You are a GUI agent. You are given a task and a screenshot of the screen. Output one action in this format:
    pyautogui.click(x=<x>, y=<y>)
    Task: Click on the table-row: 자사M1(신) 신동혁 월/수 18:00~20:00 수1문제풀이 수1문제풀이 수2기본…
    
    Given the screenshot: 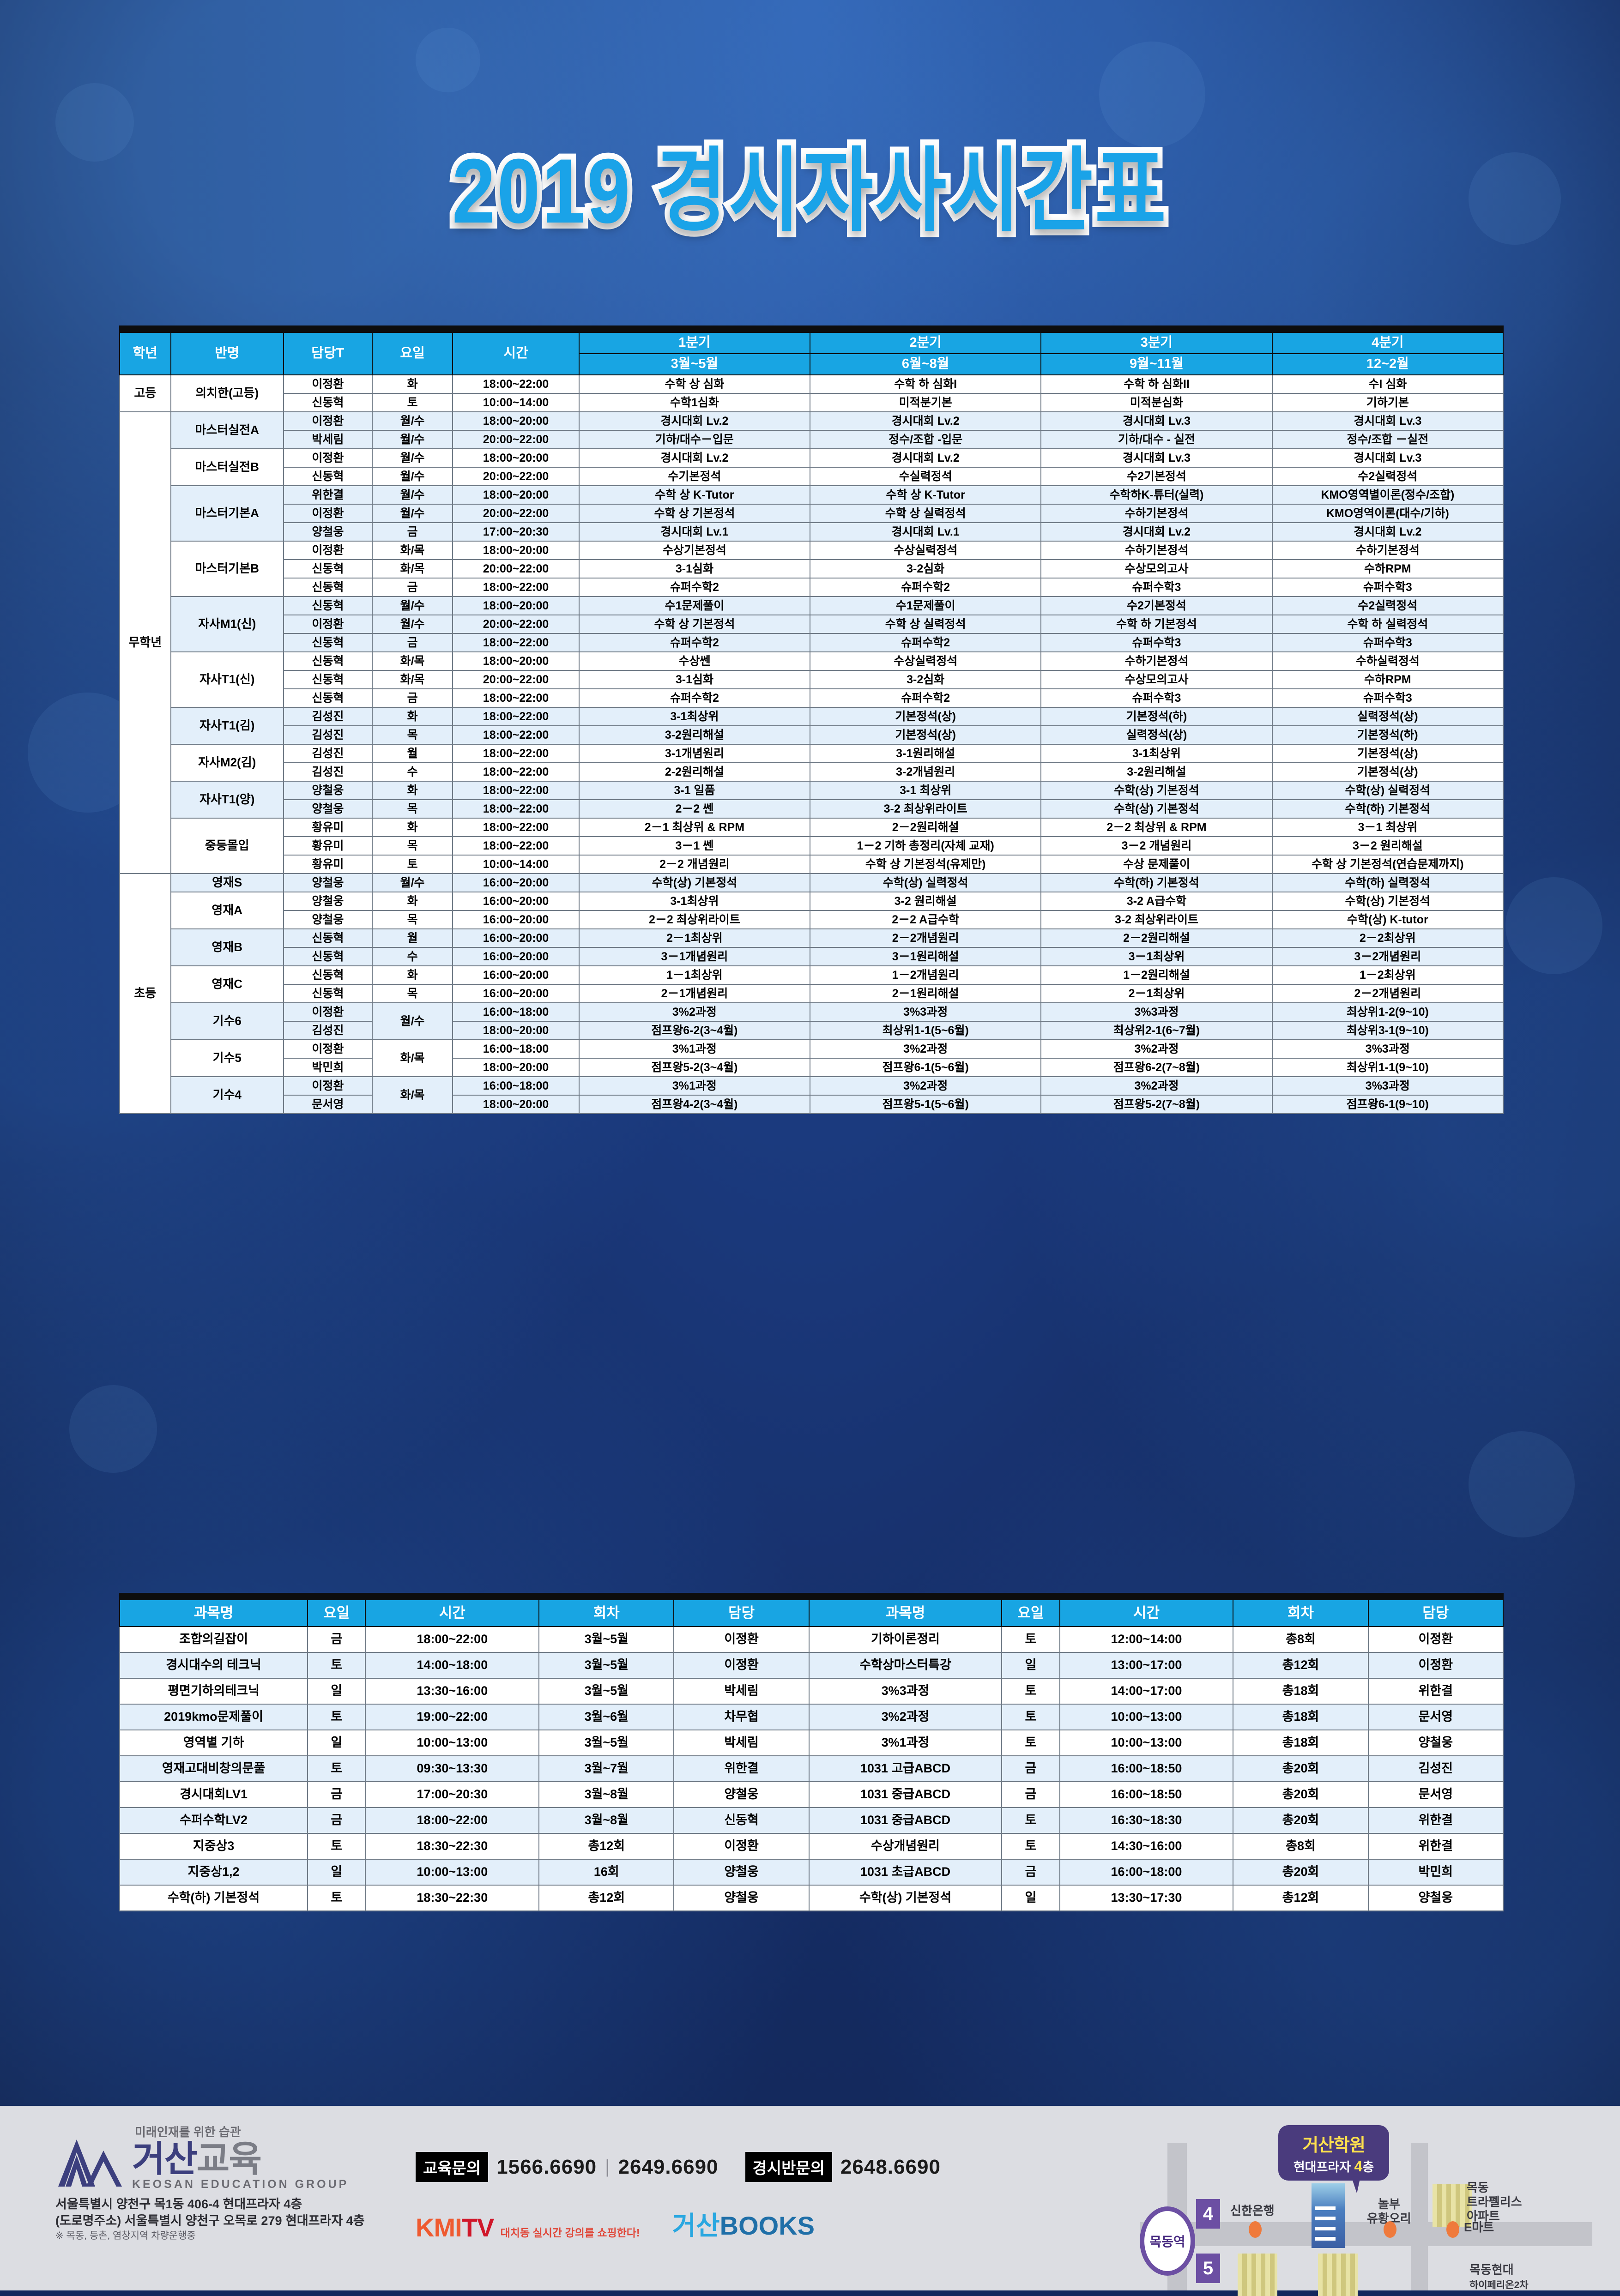 What is the action you would take?
    pyautogui.click(x=812, y=624)
    